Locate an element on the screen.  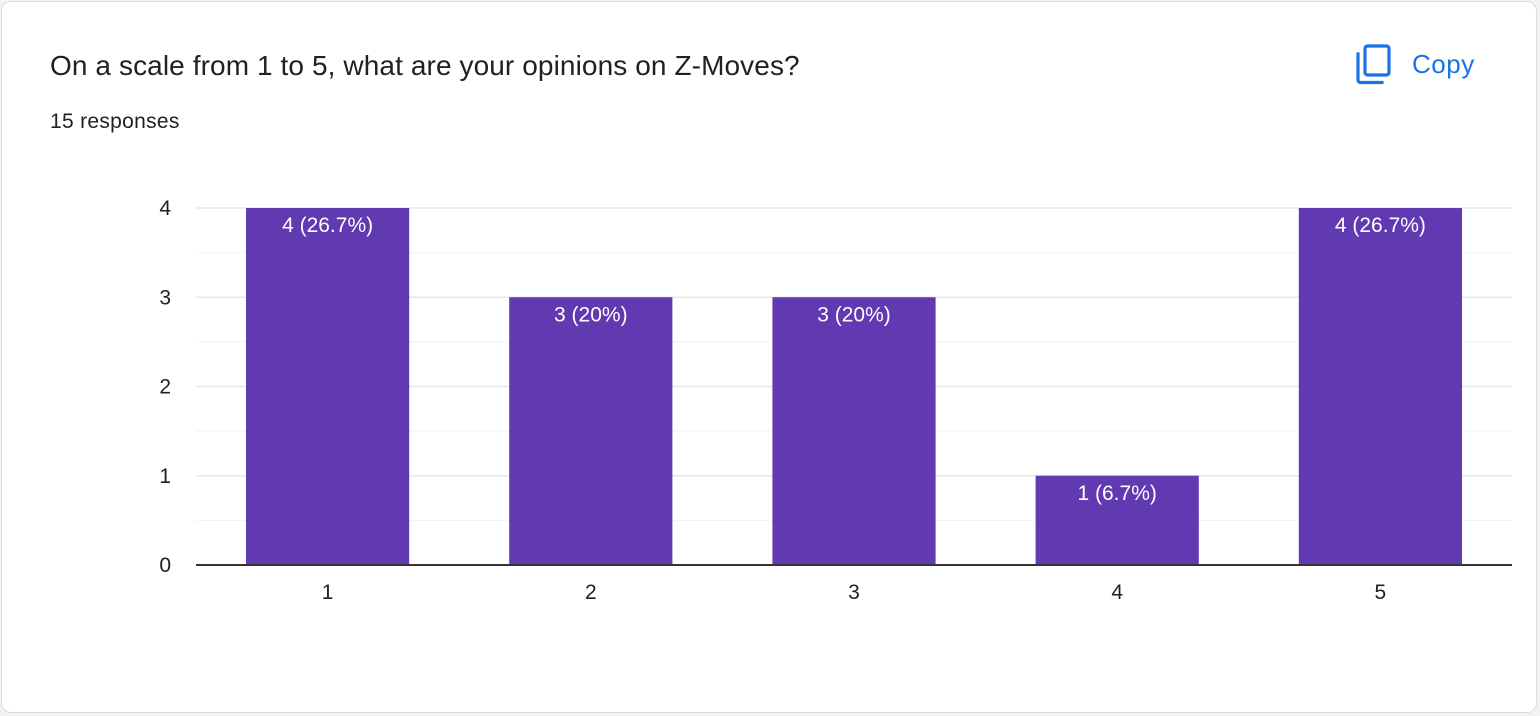
x-tick-label: 3 is located at coordinates (854, 592).